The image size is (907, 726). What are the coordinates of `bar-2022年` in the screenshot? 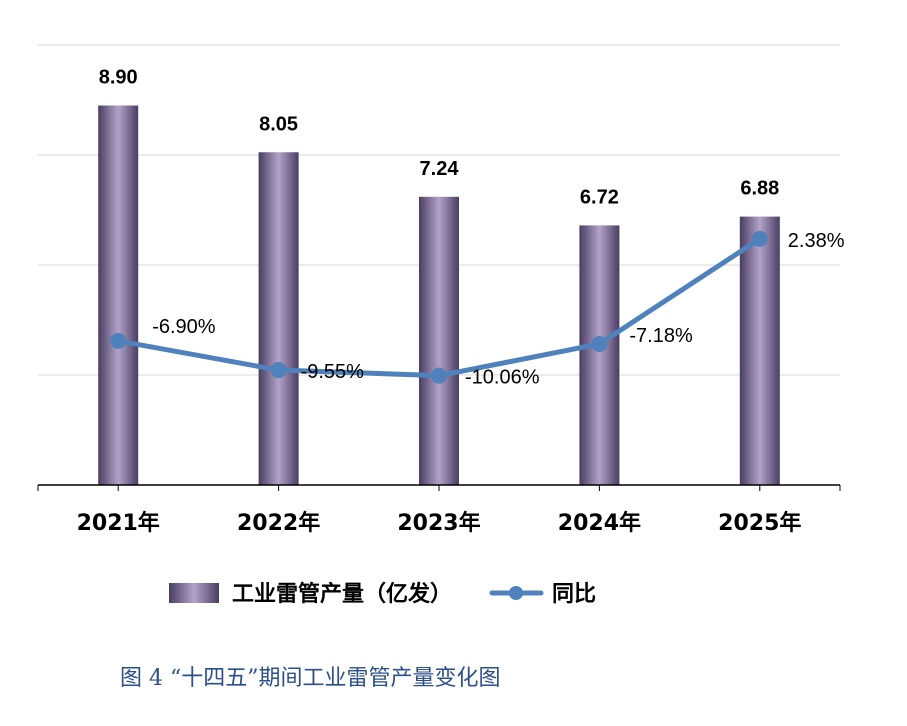 It's located at (278, 318).